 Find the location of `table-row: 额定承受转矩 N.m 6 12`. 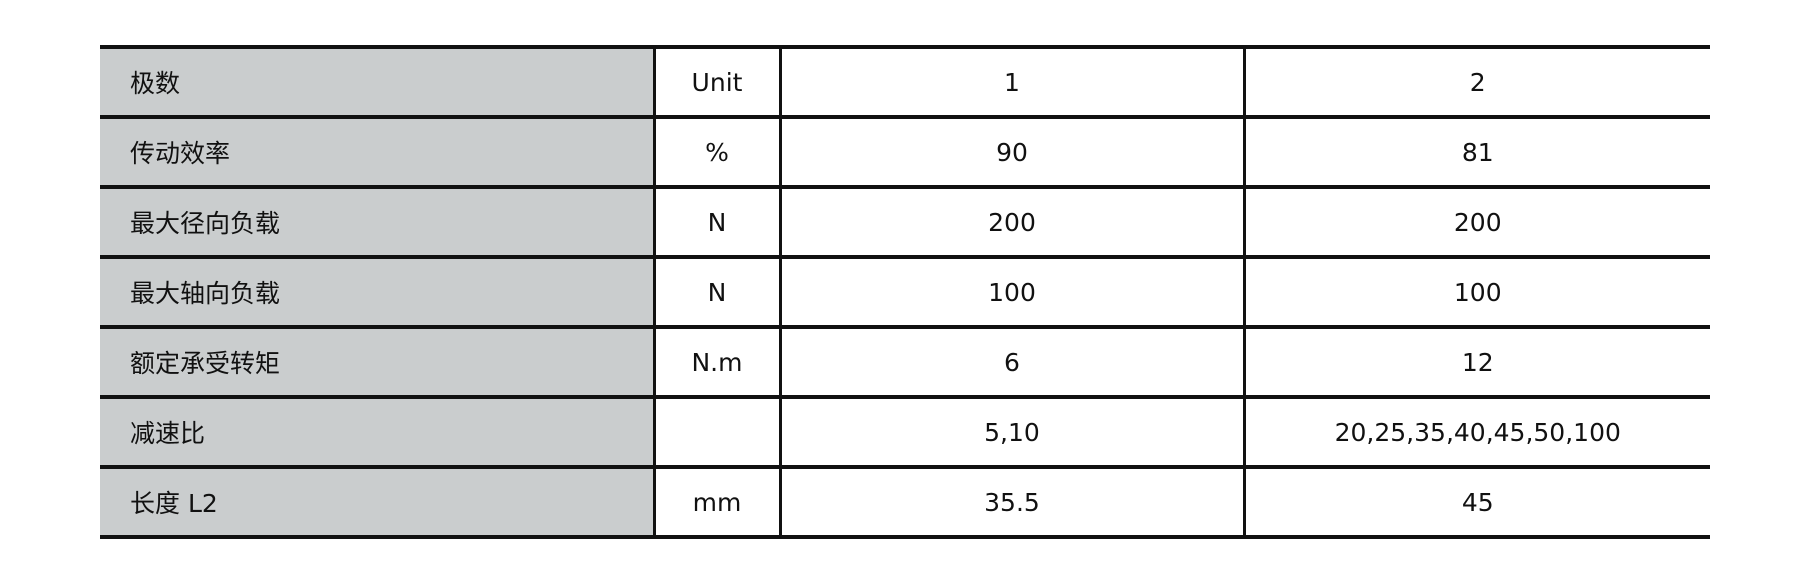

table-row: 额定承受转矩 N.m 6 12 is located at coordinates (905, 362).